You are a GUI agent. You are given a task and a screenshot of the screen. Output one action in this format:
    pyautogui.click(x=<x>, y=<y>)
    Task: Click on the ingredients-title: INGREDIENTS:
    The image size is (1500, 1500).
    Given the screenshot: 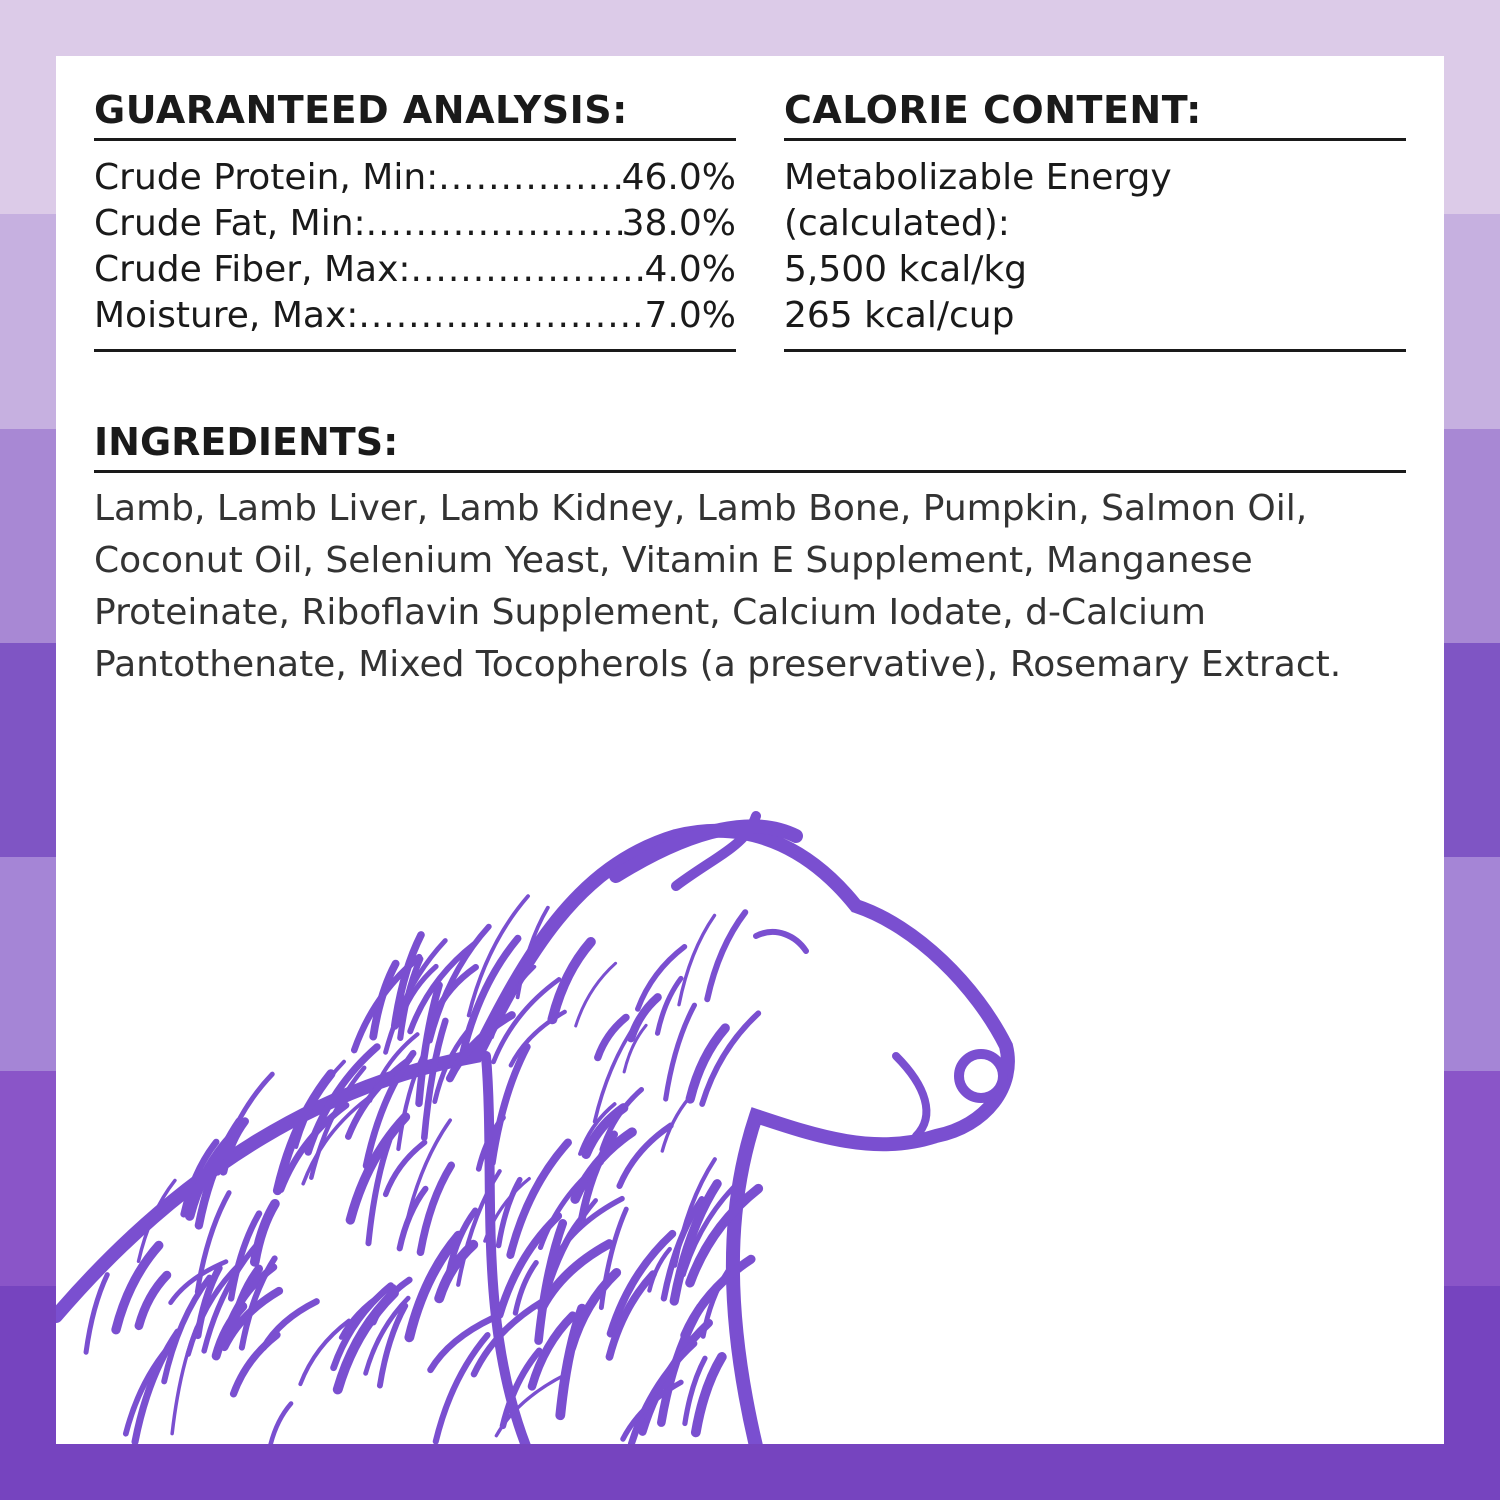 What is the action you would take?
    pyautogui.click(x=750, y=445)
    